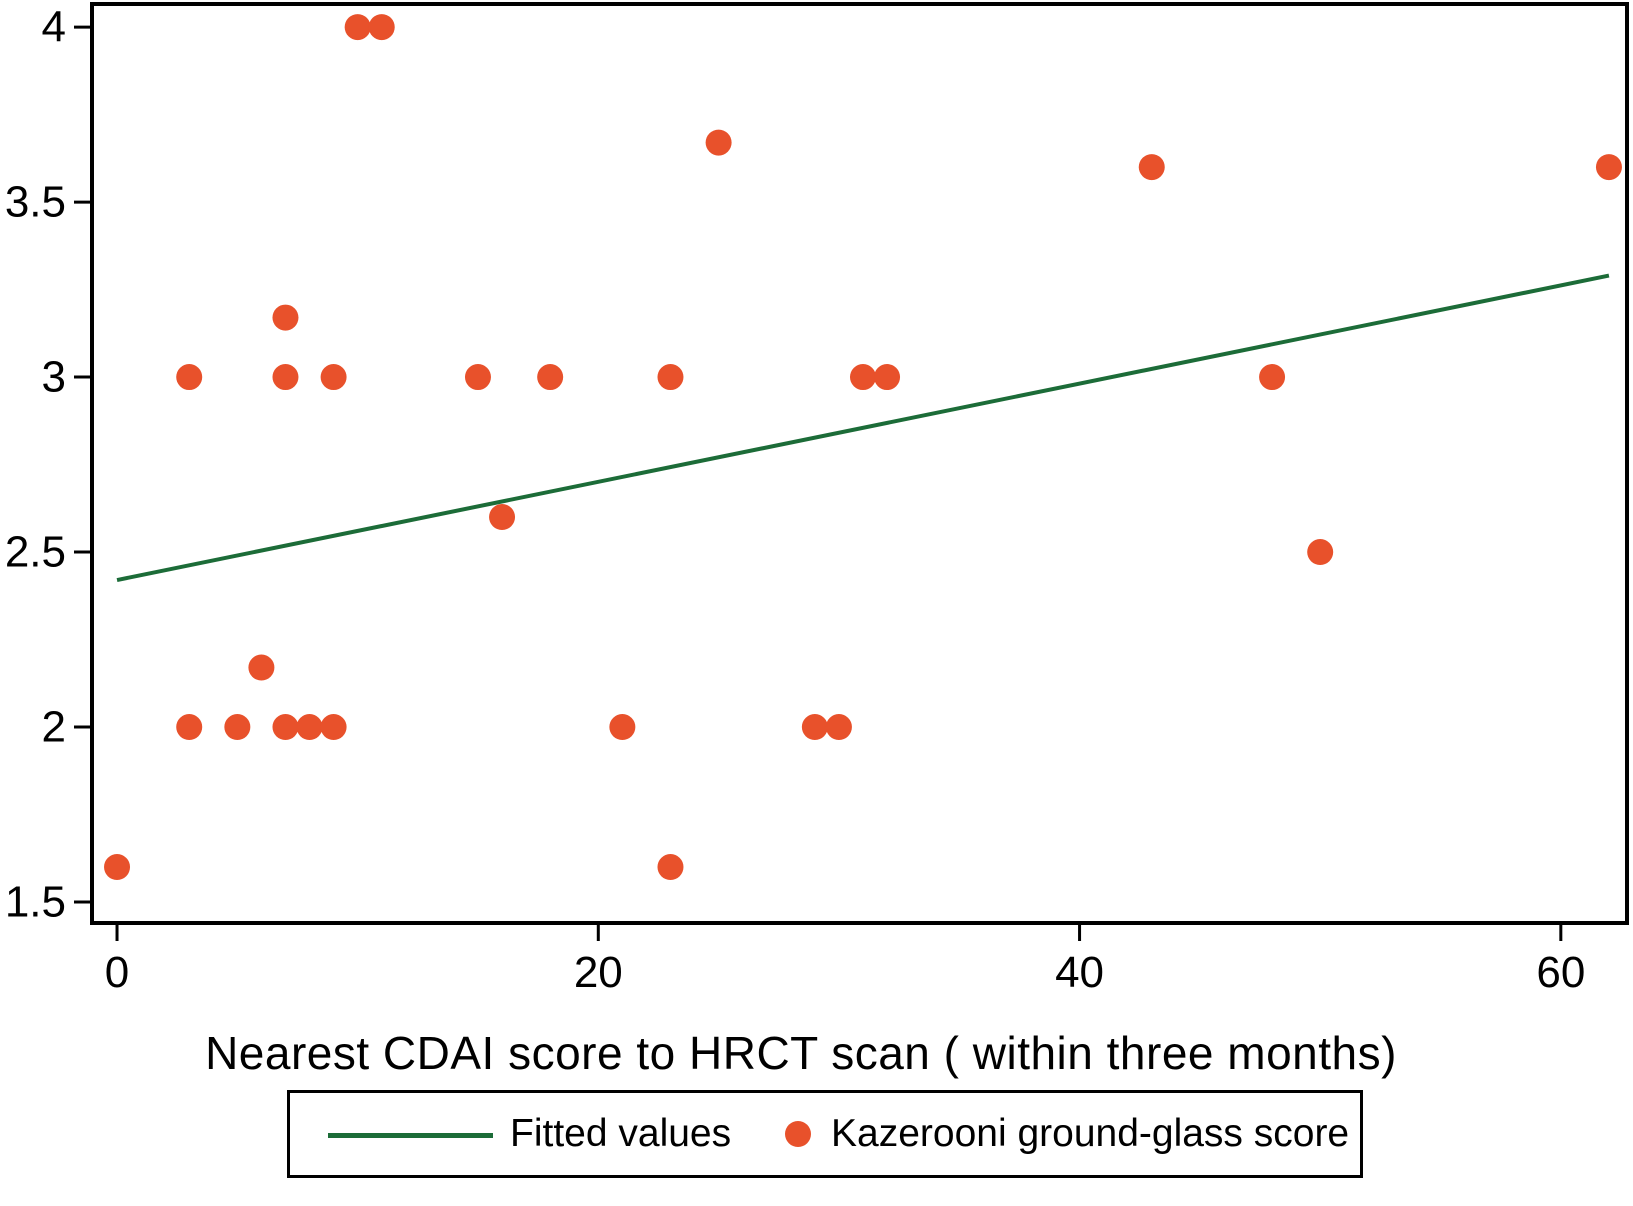  What do you see at coordinates (54, 27) in the screenshot?
I see `y-tick-label: 4` at bounding box center [54, 27].